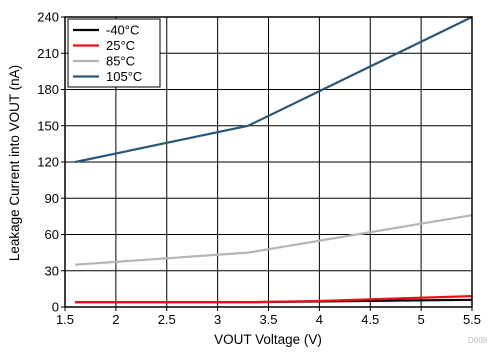 This screenshot has height=352, width=492. What do you see at coordinates (14, 163) in the screenshot?
I see `y-axis-label: Leakage Current into VOUT (nA)` at bounding box center [14, 163].